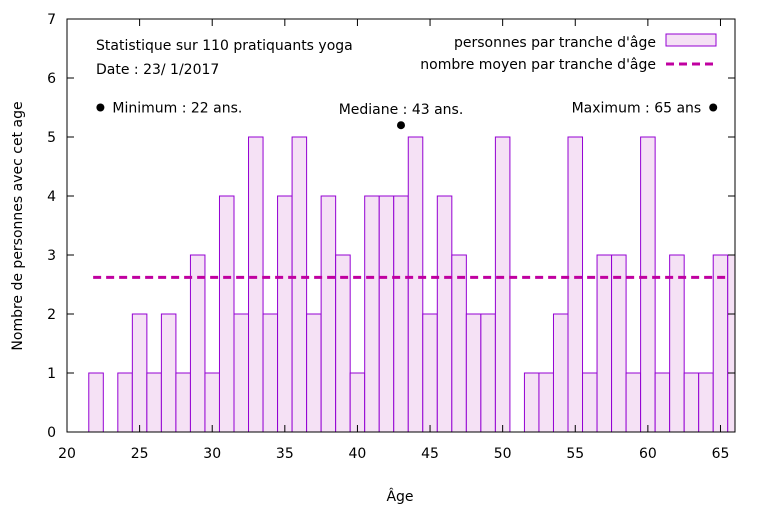  Describe the element at coordinates (51, 315) in the screenshot. I see `y-tick-label-2: 2` at that location.